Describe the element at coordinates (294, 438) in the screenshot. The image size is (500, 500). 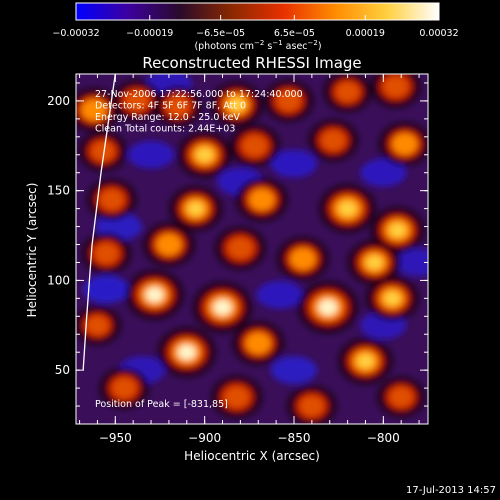
I see `x-tick-label: −850` at that location.